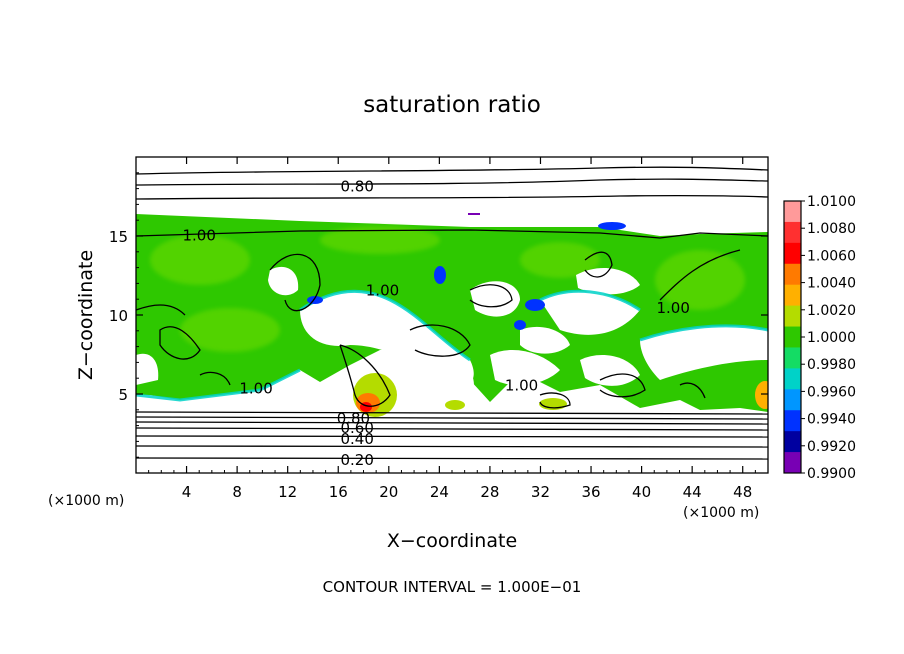 The image size is (904, 654). Describe the element at coordinates (452, 541) in the screenshot. I see `x-axis-label: X−coordinate` at that location.